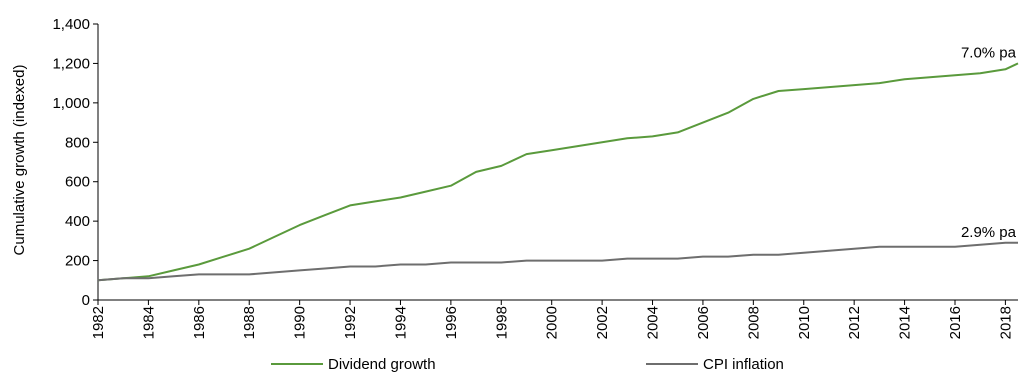 Image resolution: width=1021 pixels, height=374 pixels. Describe the element at coordinates (77, 261) in the screenshot. I see `y-tick-label: 200` at that location.